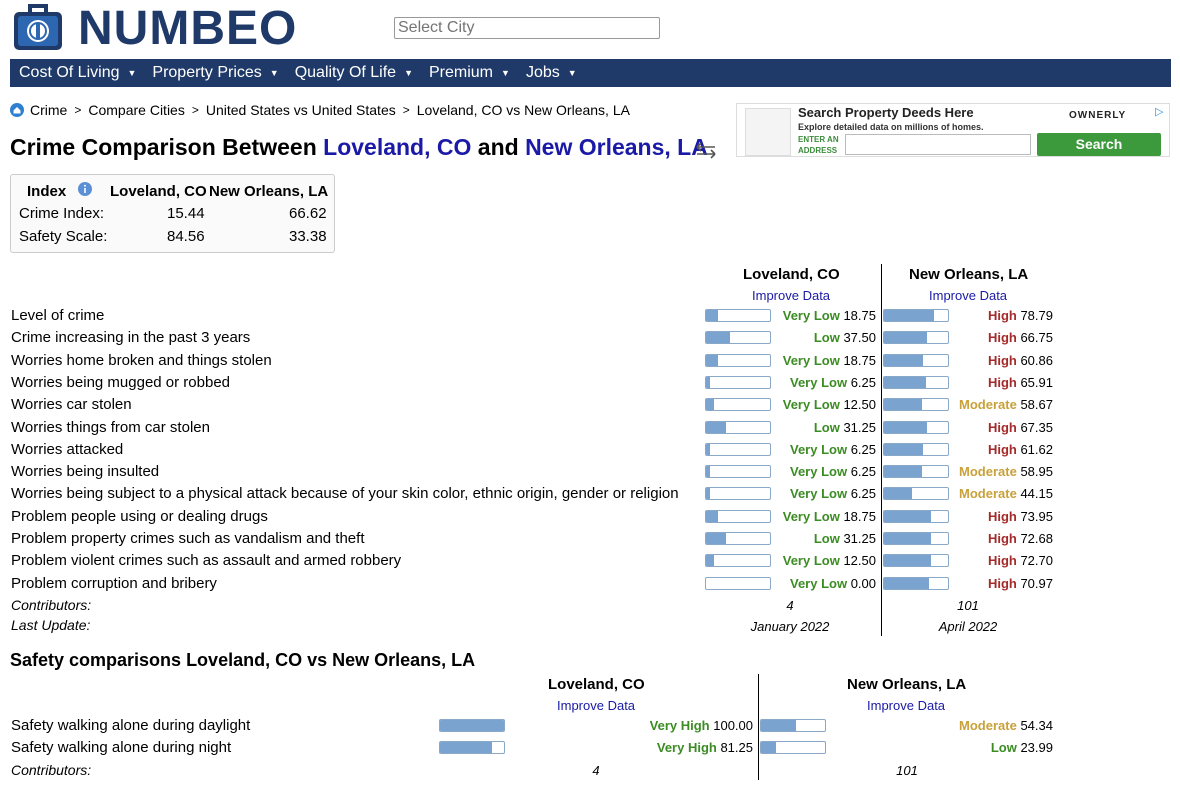 Image resolution: width=1180 pixels, height=800 pixels. Describe the element at coordinates (78, 72) in the screenshot. I see `nav-cost-of-living: Cost Of Living ▼` at that location.